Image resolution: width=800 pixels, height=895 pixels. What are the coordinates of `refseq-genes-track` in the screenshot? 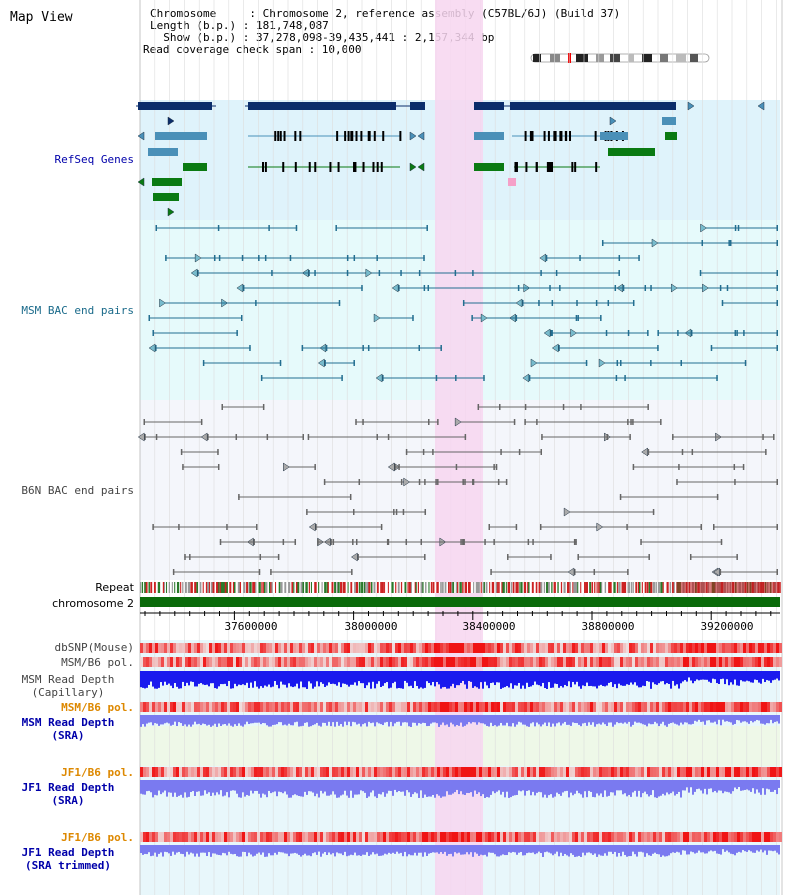 It's located at (450, 159).